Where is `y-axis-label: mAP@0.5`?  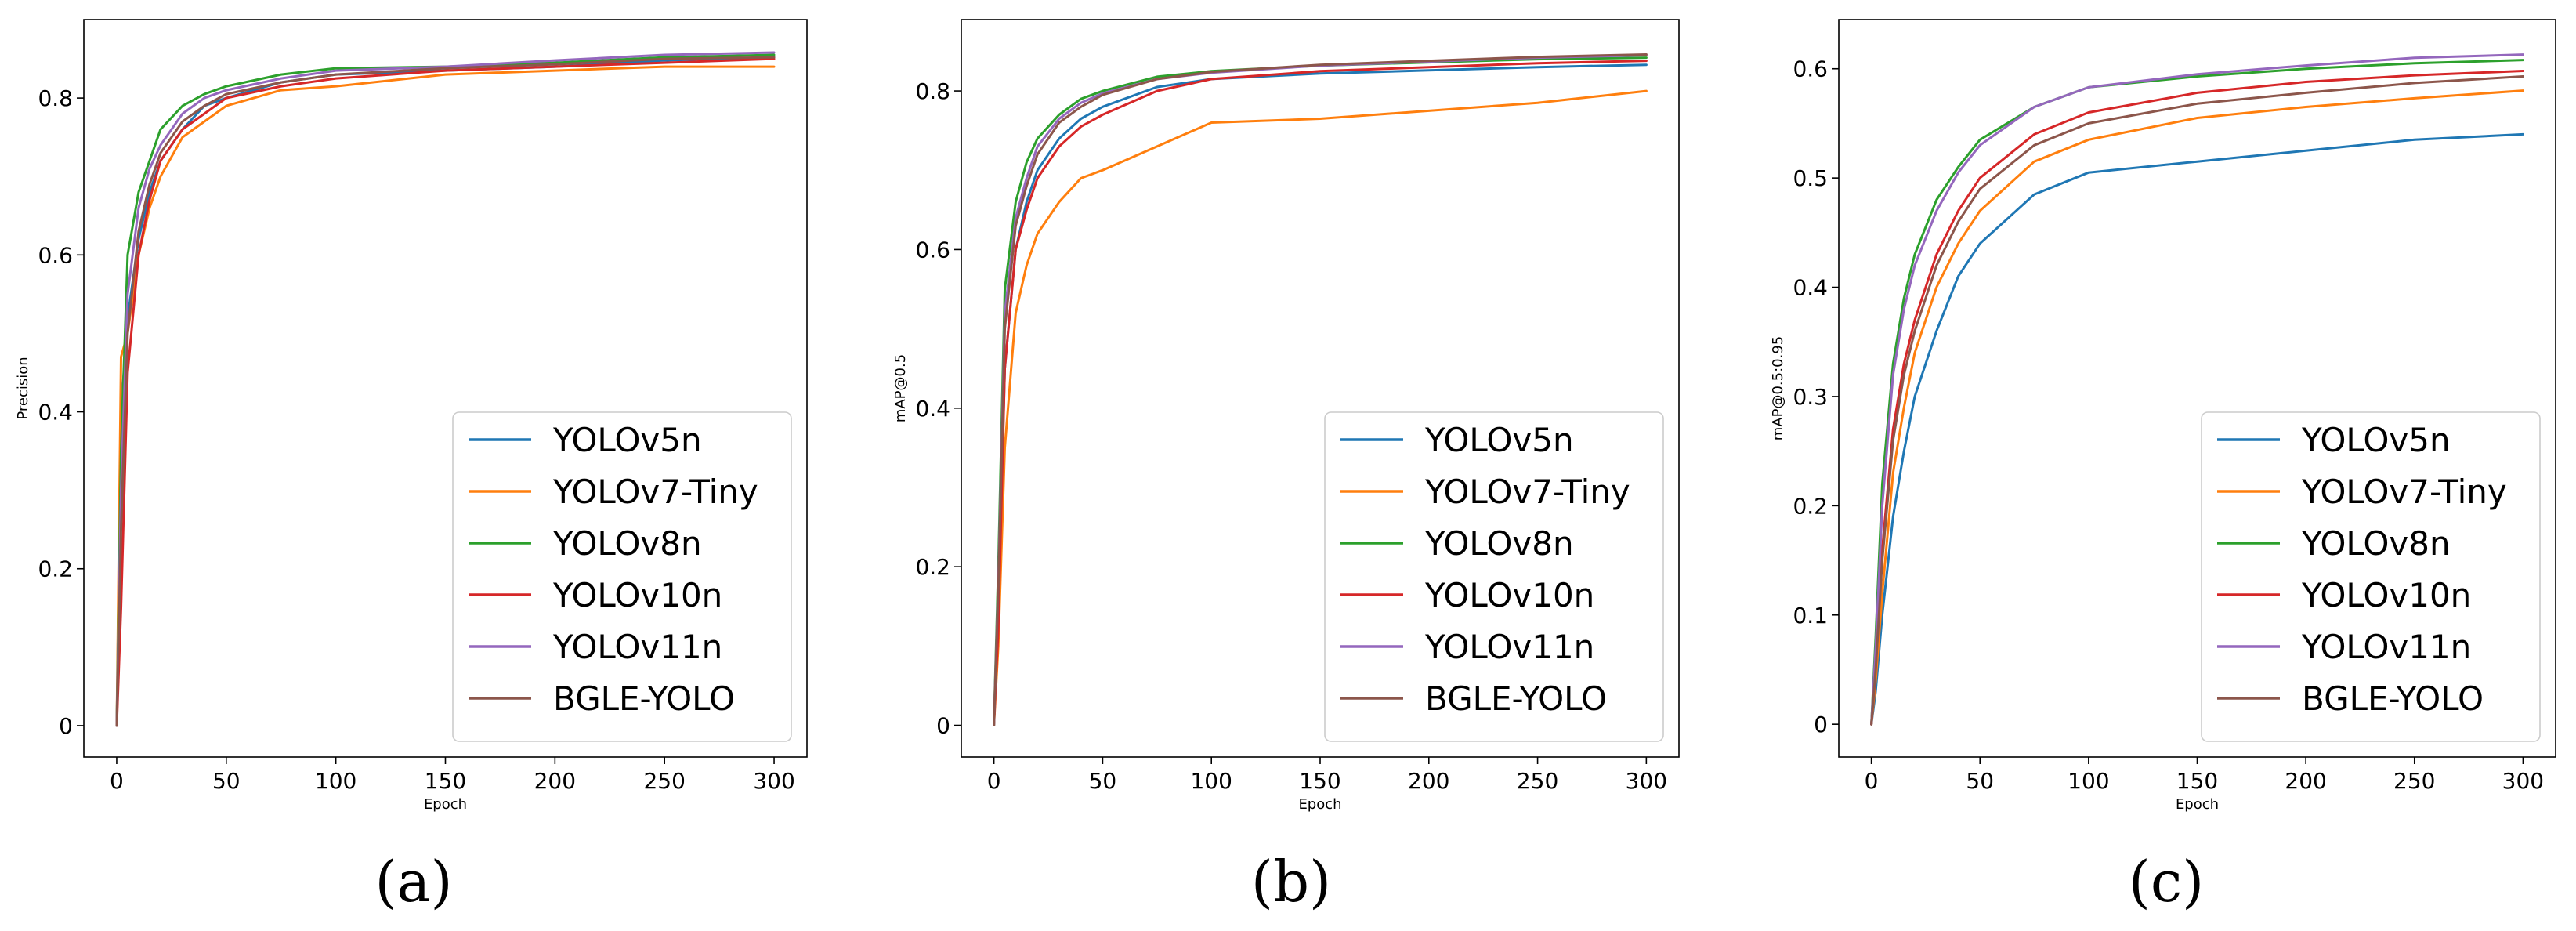 y-axis-label: mAP@0.5 is located at coordinates (901, 388).